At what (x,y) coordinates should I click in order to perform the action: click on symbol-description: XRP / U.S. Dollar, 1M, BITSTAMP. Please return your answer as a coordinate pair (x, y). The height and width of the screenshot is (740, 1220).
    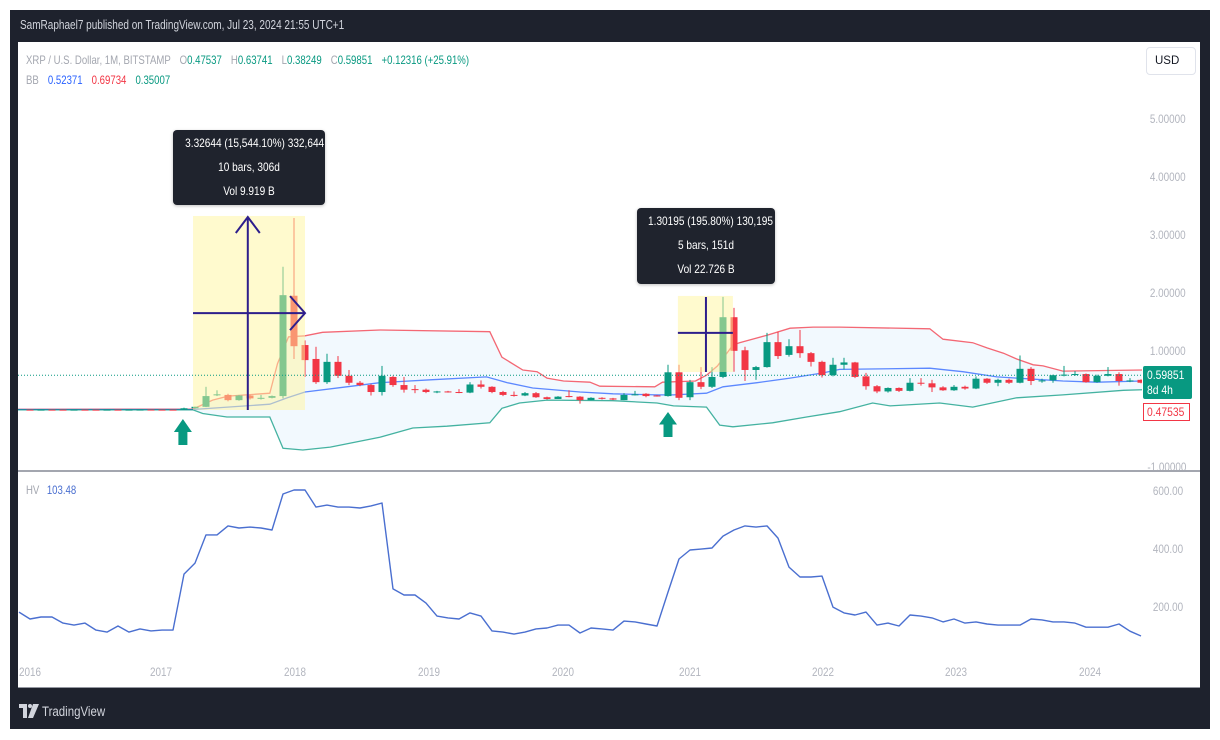
    Looking at the image, I should click on (98, 60).